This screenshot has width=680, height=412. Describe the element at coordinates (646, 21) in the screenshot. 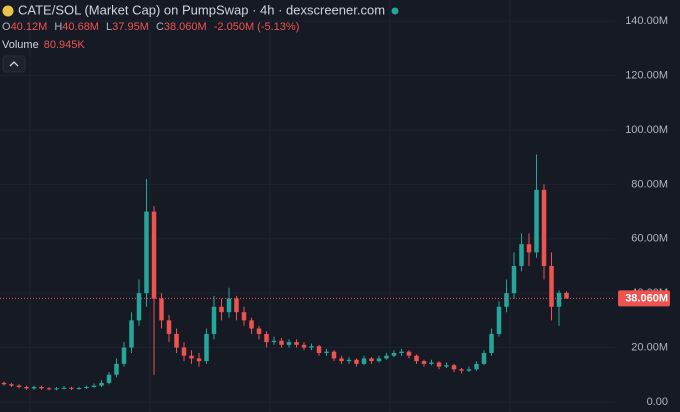

I see `y-tick-label: 140.00M` at that location.